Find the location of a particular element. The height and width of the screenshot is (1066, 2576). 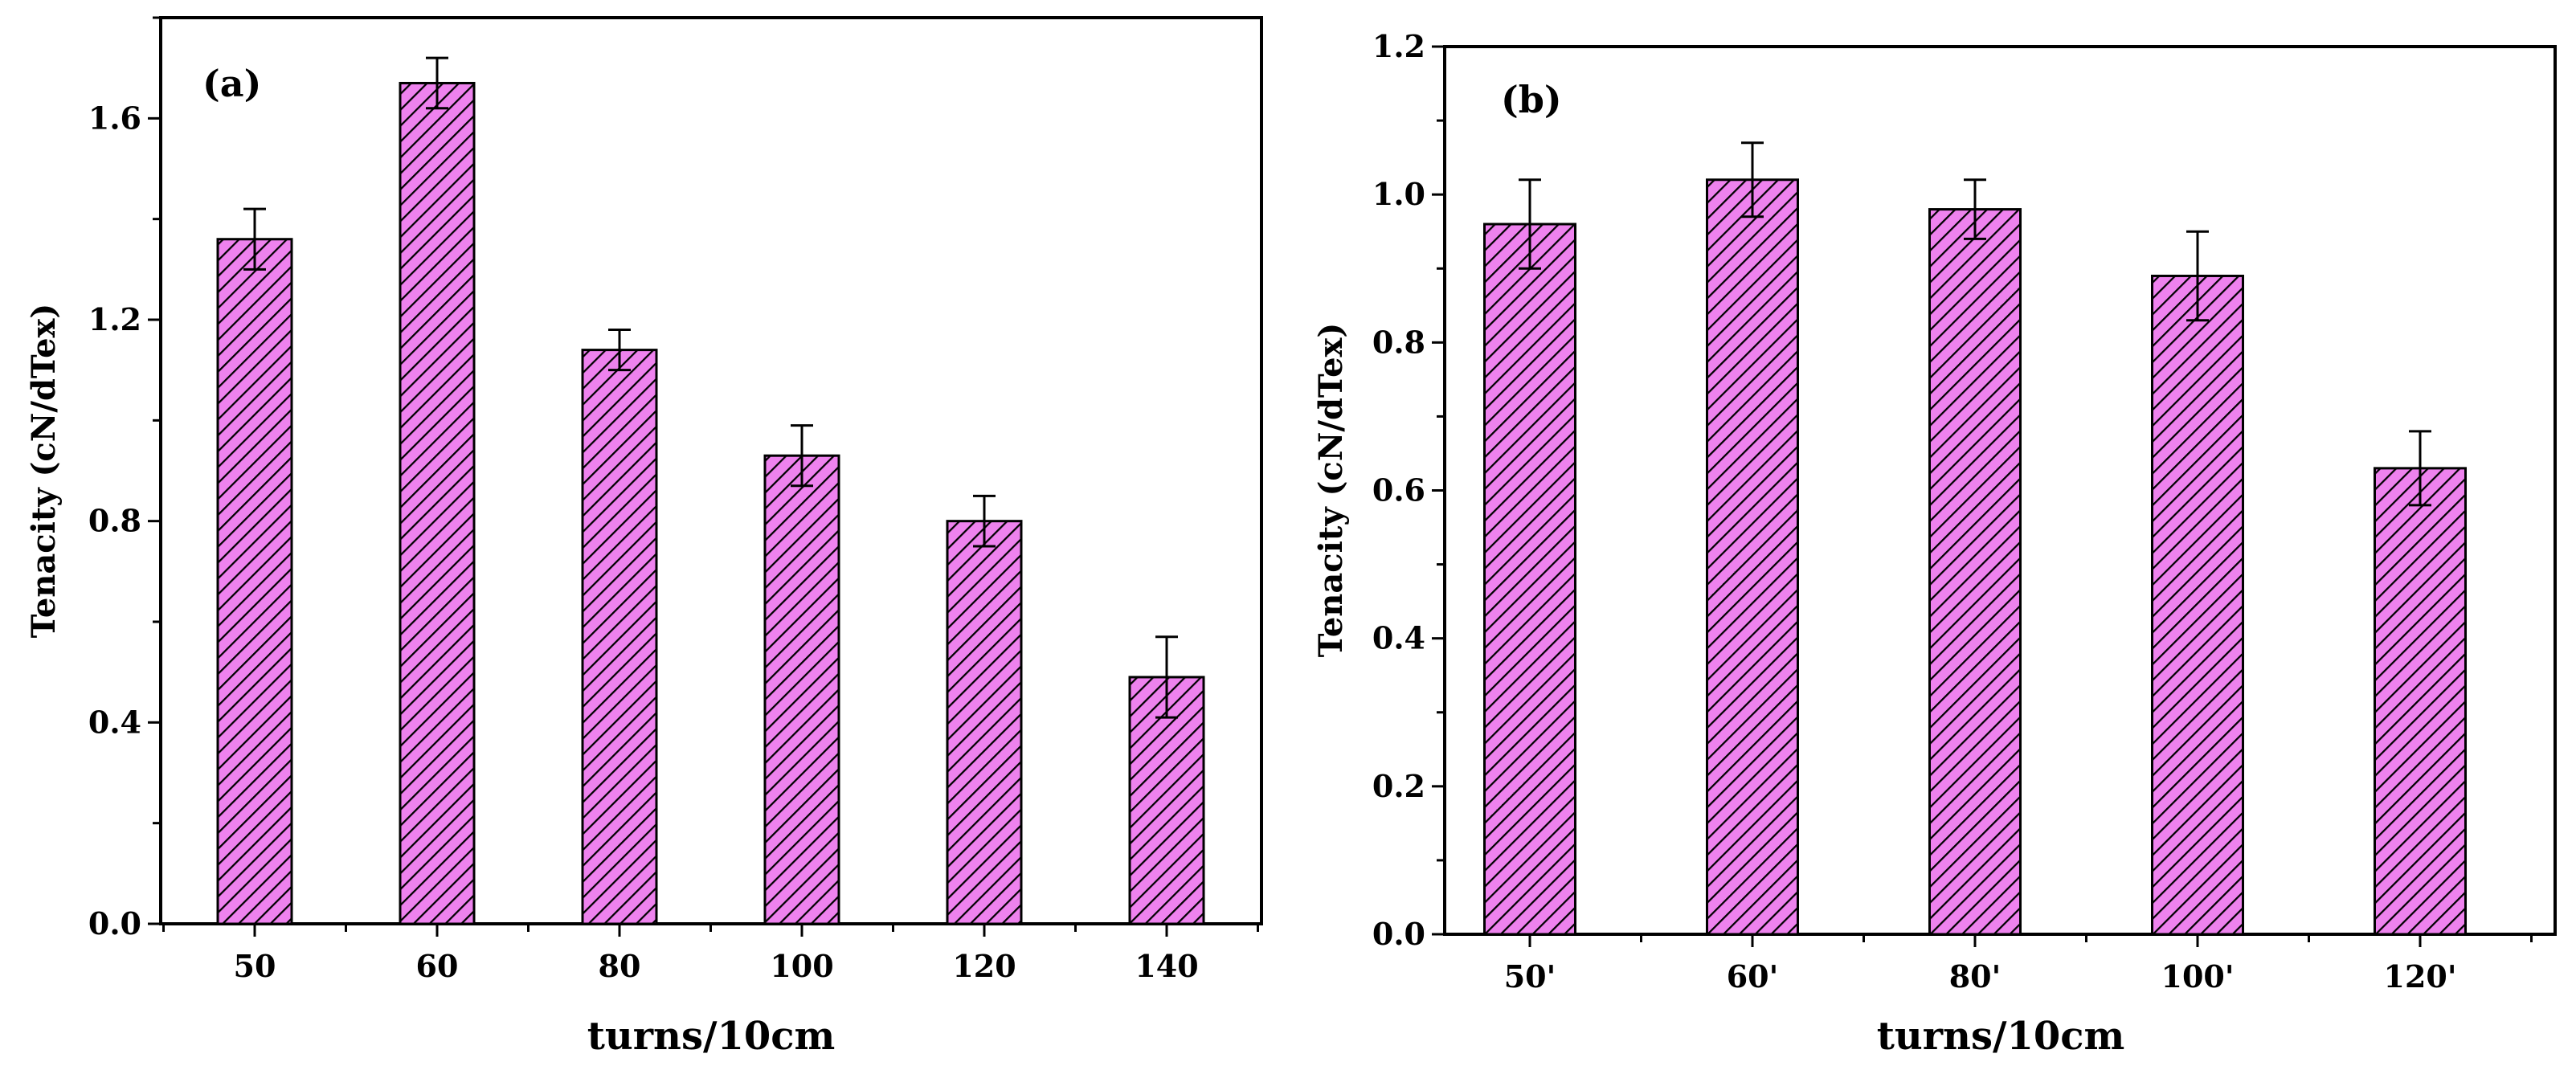

y-axis-title-a: Tenacity (cN/dTex) is located at coordinates (44, 471).